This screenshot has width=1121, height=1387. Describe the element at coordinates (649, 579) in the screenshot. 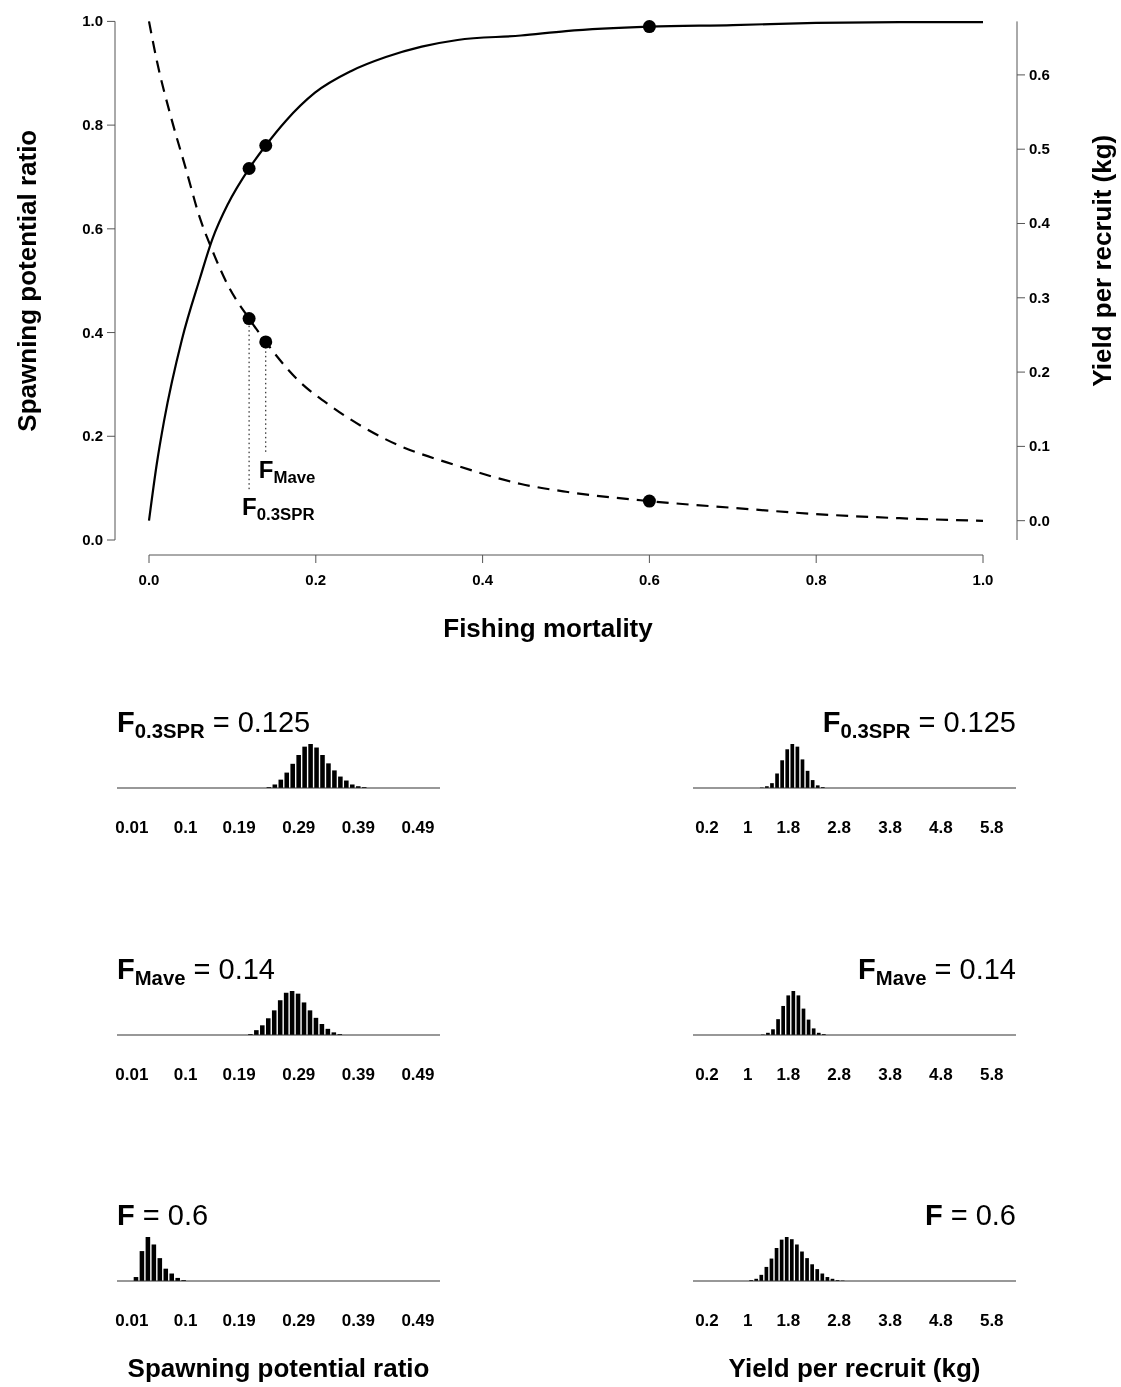

I see `x-tick-label: 0.6` at that location.